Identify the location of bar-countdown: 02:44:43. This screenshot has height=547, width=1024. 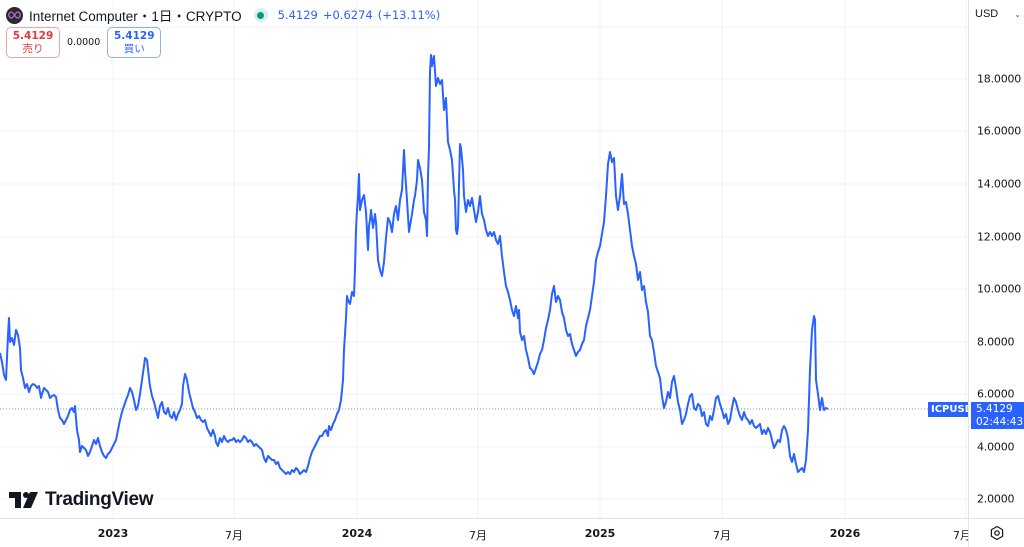
(1000, 421).